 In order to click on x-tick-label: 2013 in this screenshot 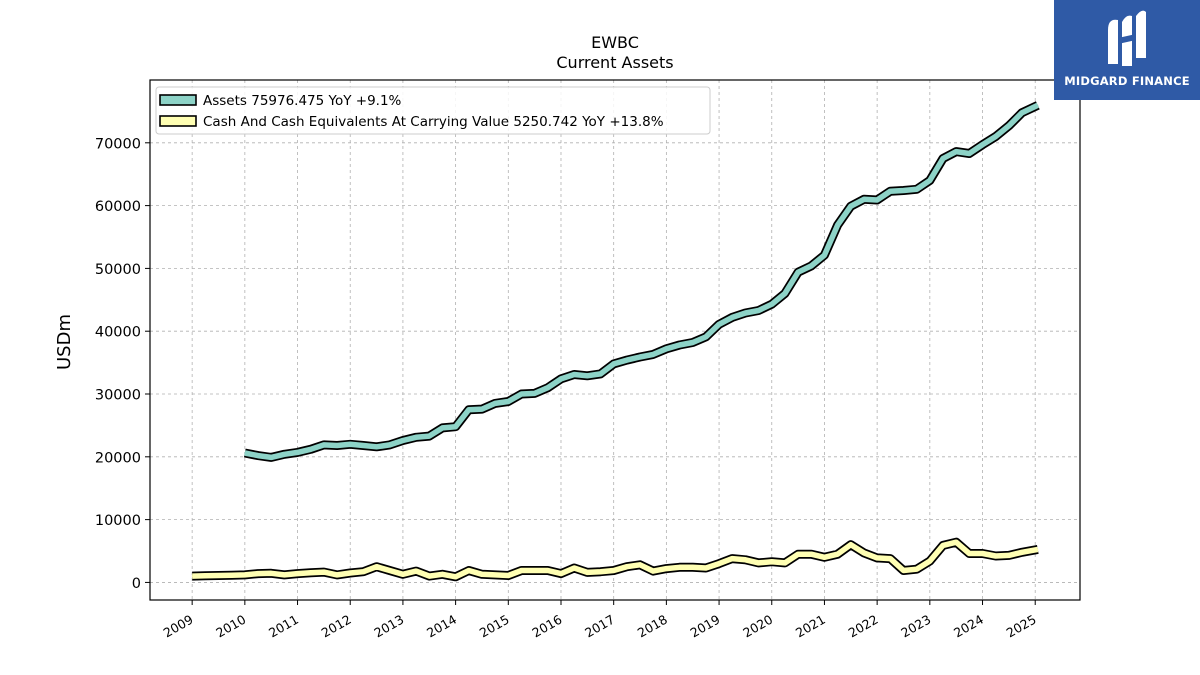, I will do `click(388, 626)`.